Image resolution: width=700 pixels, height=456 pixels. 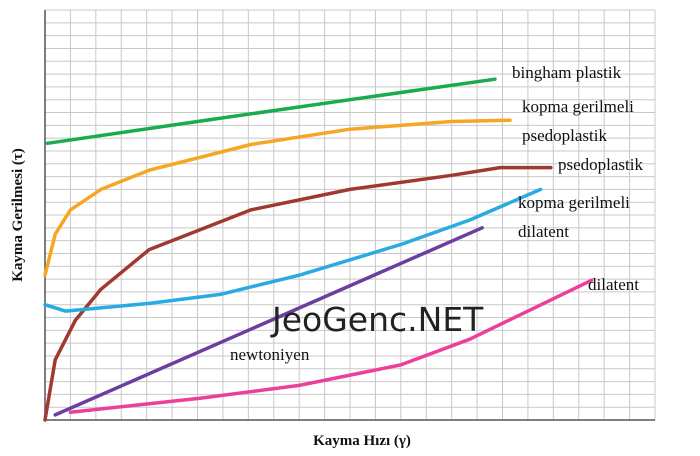 What do you see at coordinates (378, 319) in the screenshot?
I see `watermark: JeoGenc.NET` at bounding box center [378, 319].